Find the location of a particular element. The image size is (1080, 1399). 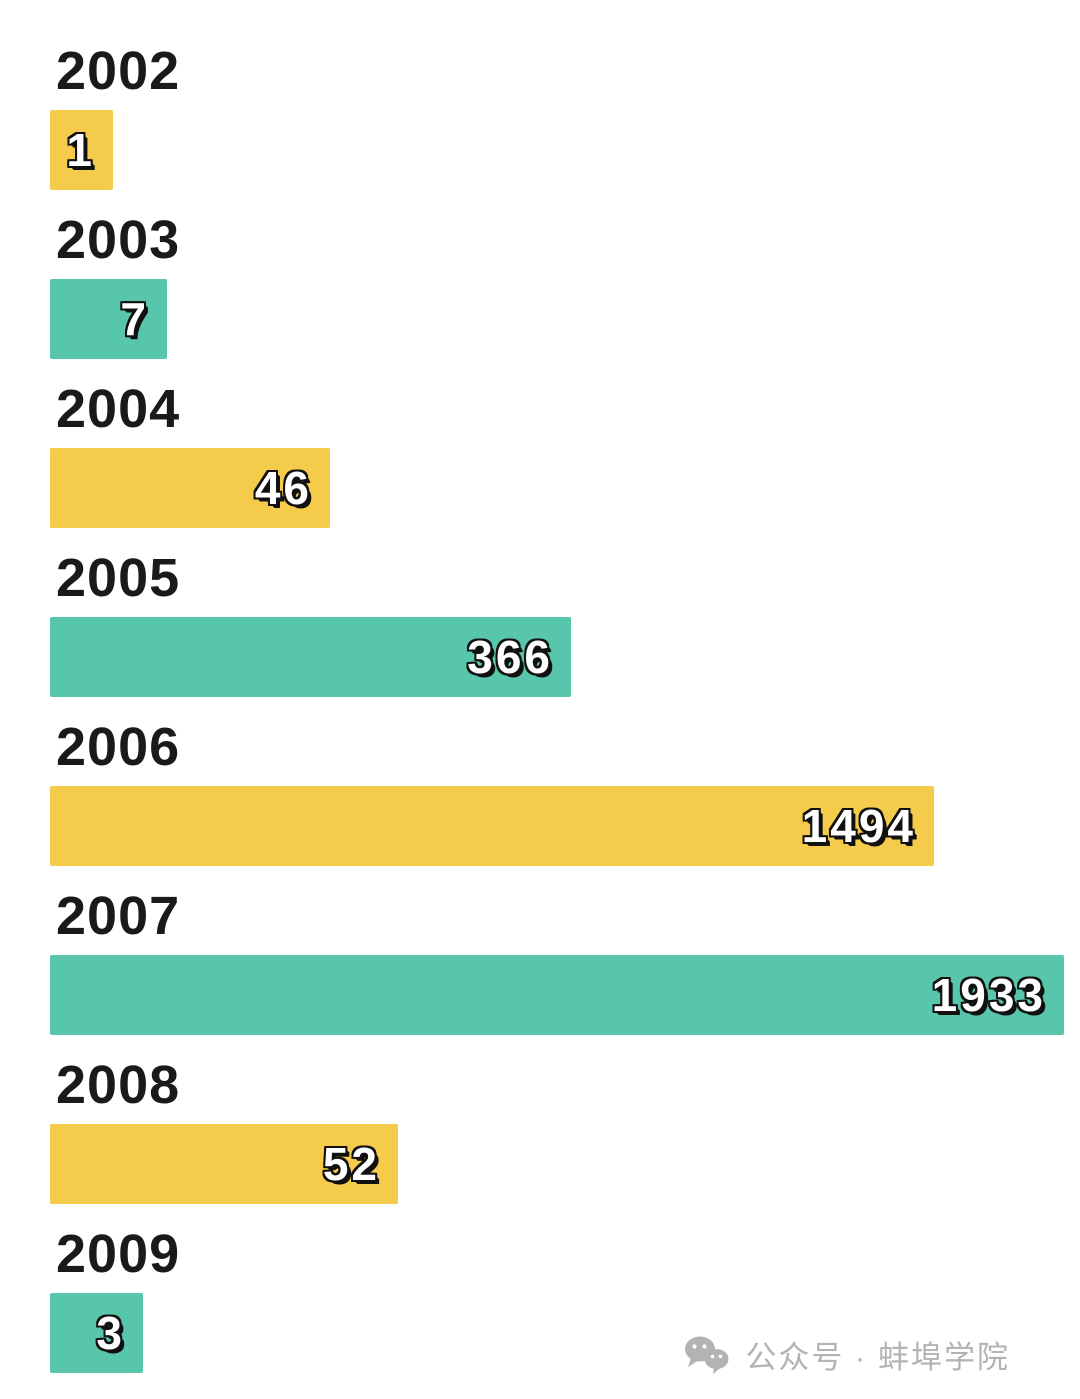

chart-row: 2007 1933 is located at coordinates (565, 962).